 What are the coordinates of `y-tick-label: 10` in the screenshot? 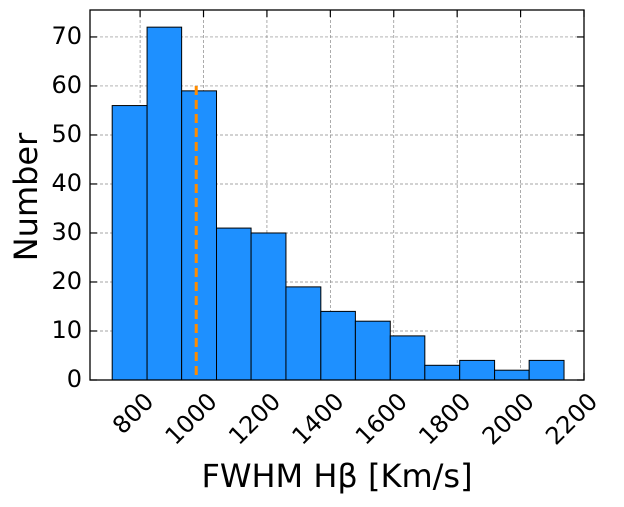 It's located at (66, 330).